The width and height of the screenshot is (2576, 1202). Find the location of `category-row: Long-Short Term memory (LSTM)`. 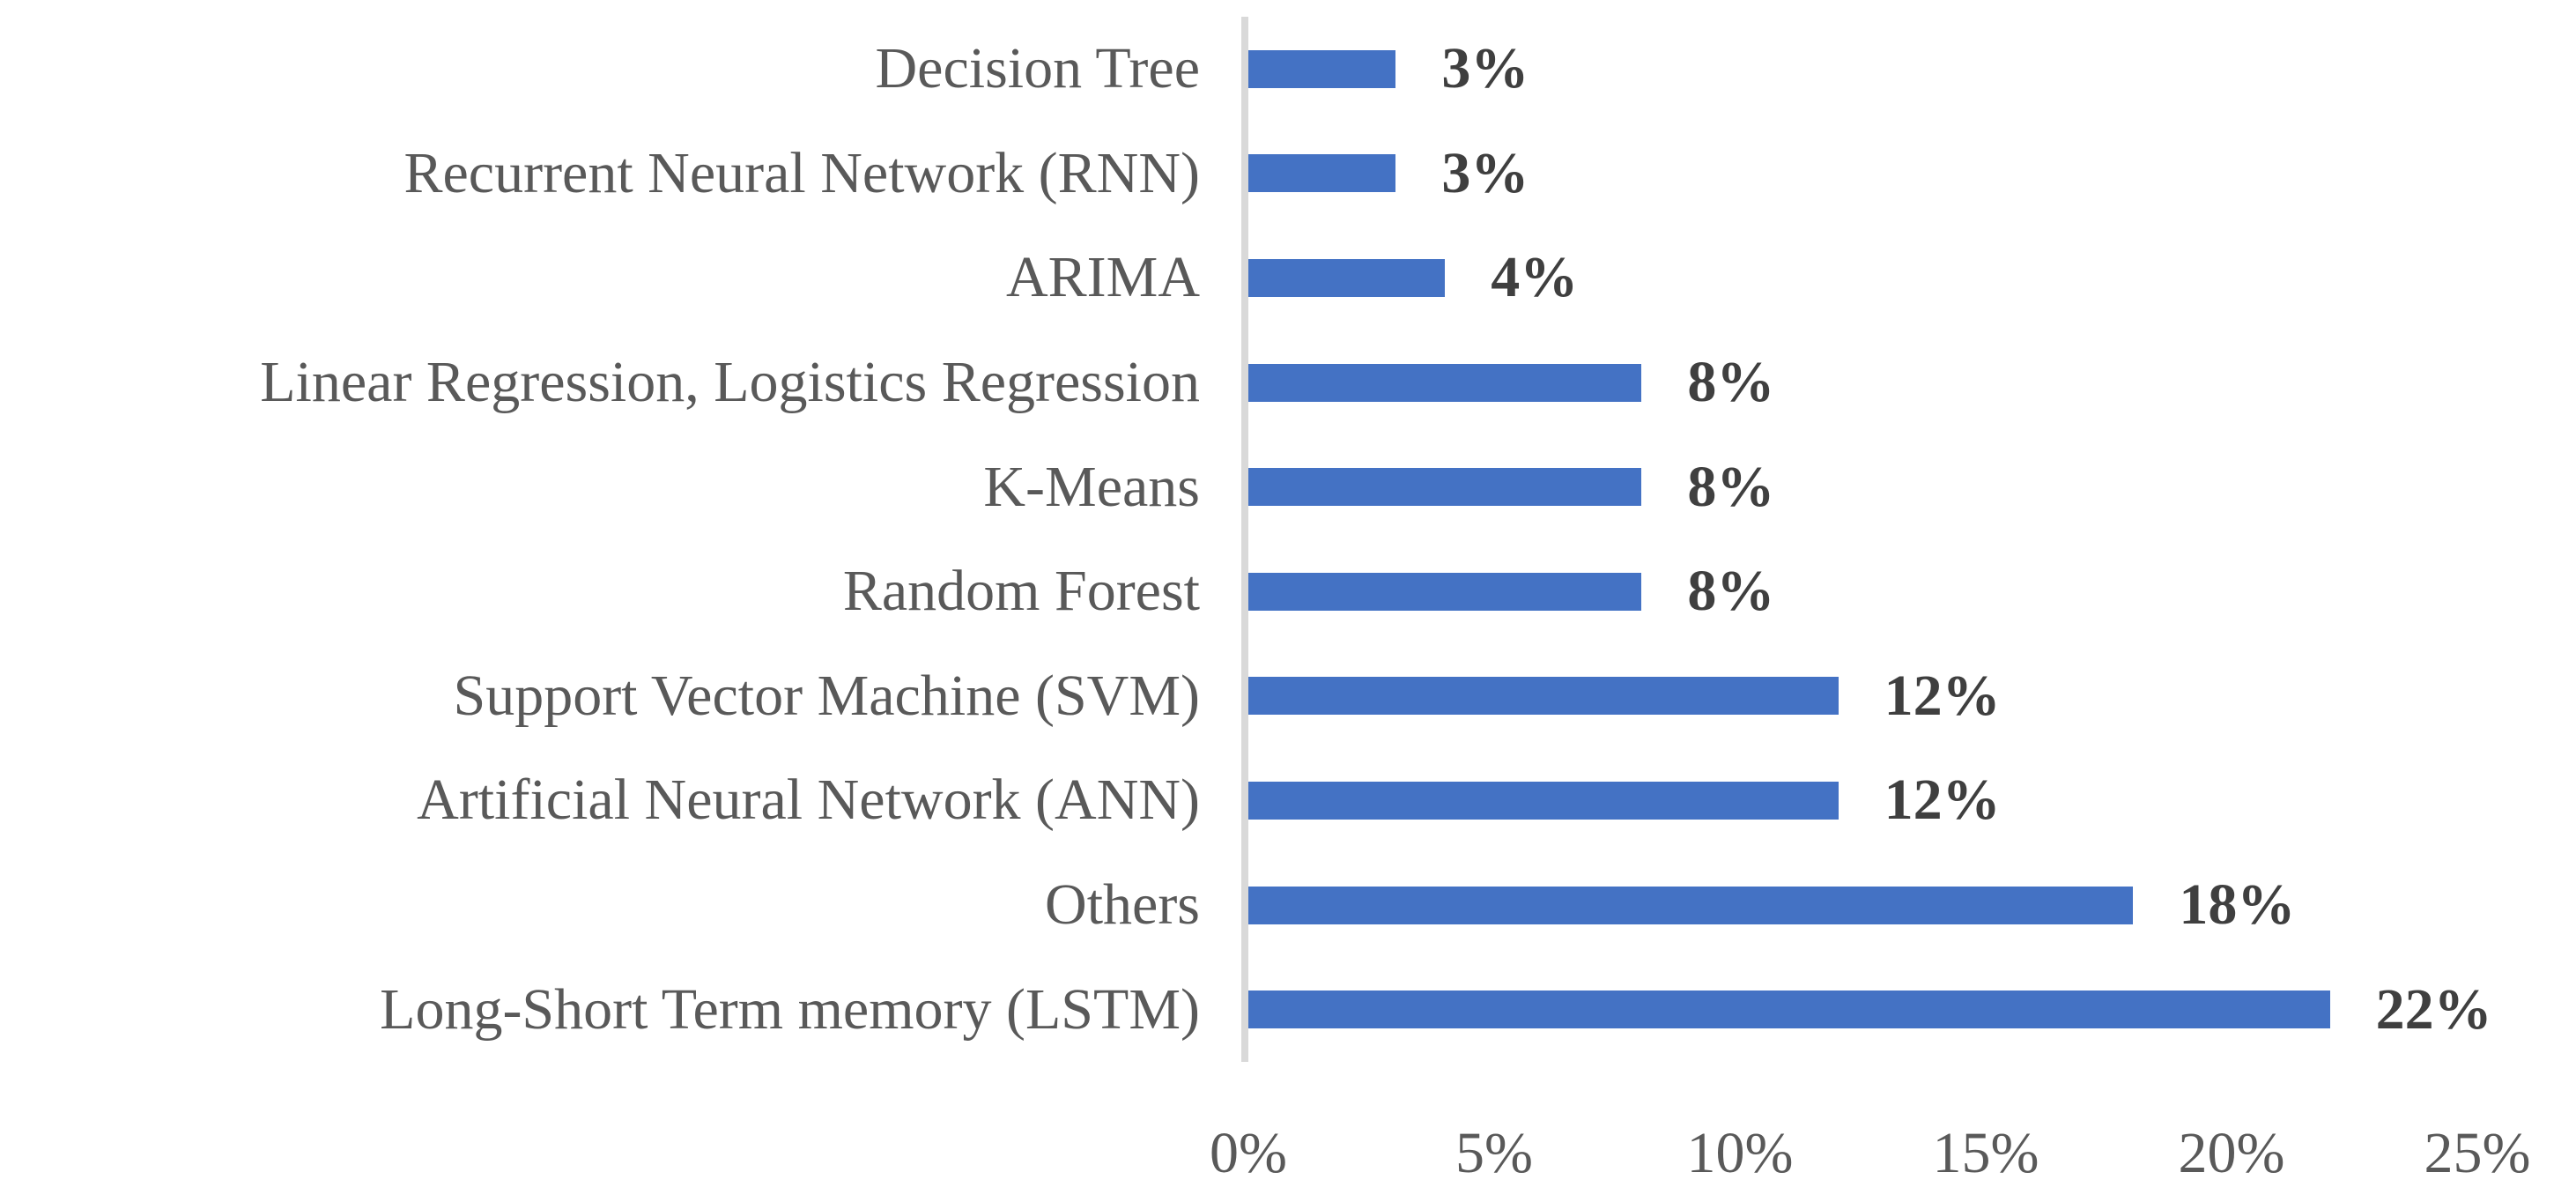

category-row: Long-Short Term memory (LSTM) is located at coordinates (600, 1009).